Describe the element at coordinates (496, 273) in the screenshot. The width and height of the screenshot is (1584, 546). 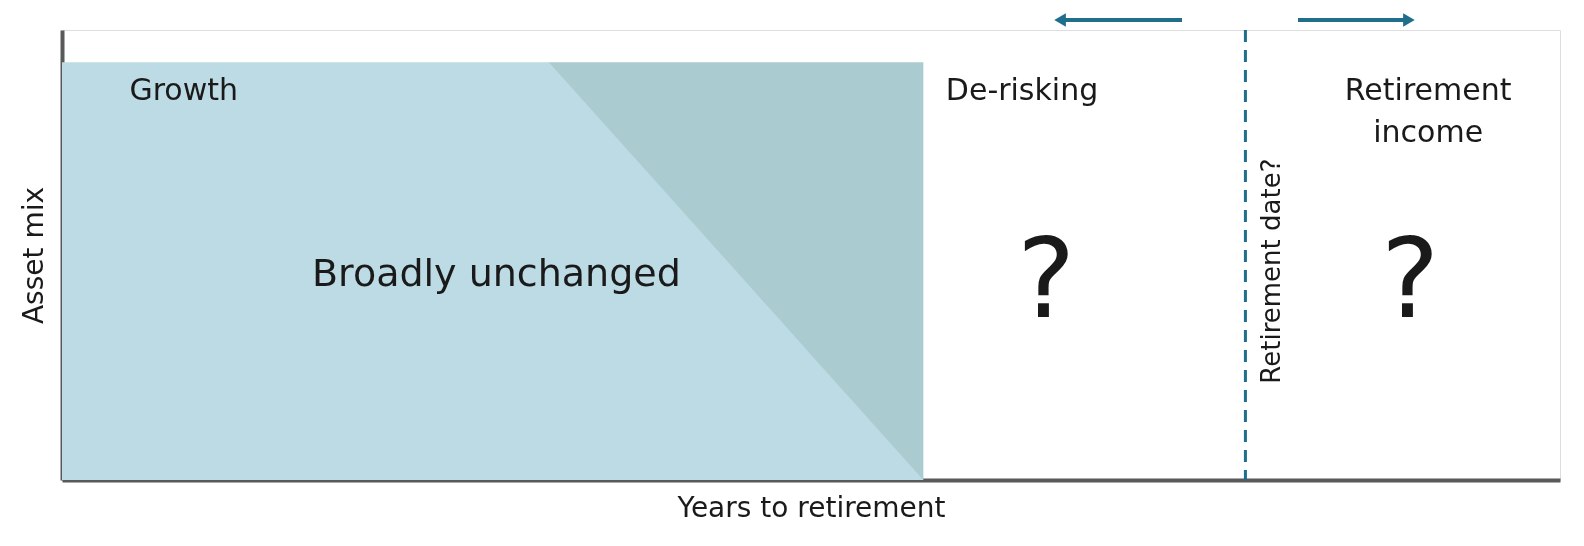
I see `annotation: Broadly unchanged` at that location.